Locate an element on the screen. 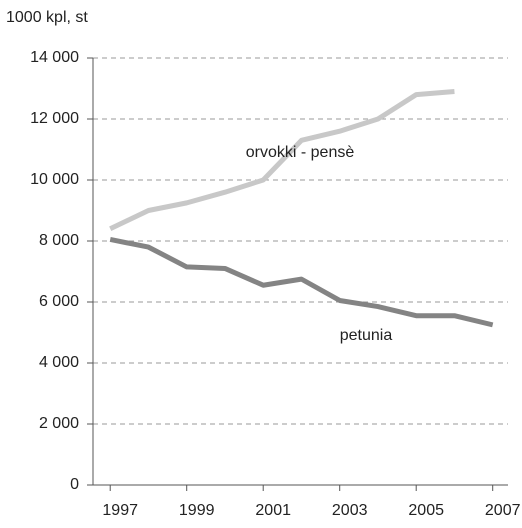  x-tick-label: 2007 is located at coordinates (503, 510).